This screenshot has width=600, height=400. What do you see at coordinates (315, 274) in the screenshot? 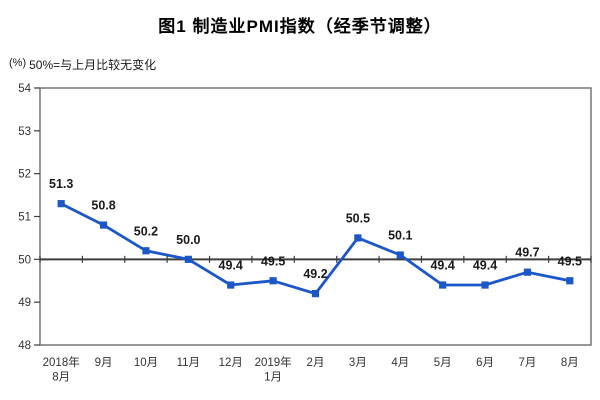
I see `data-point-label: 49.2` at bounding box center [315, 274].